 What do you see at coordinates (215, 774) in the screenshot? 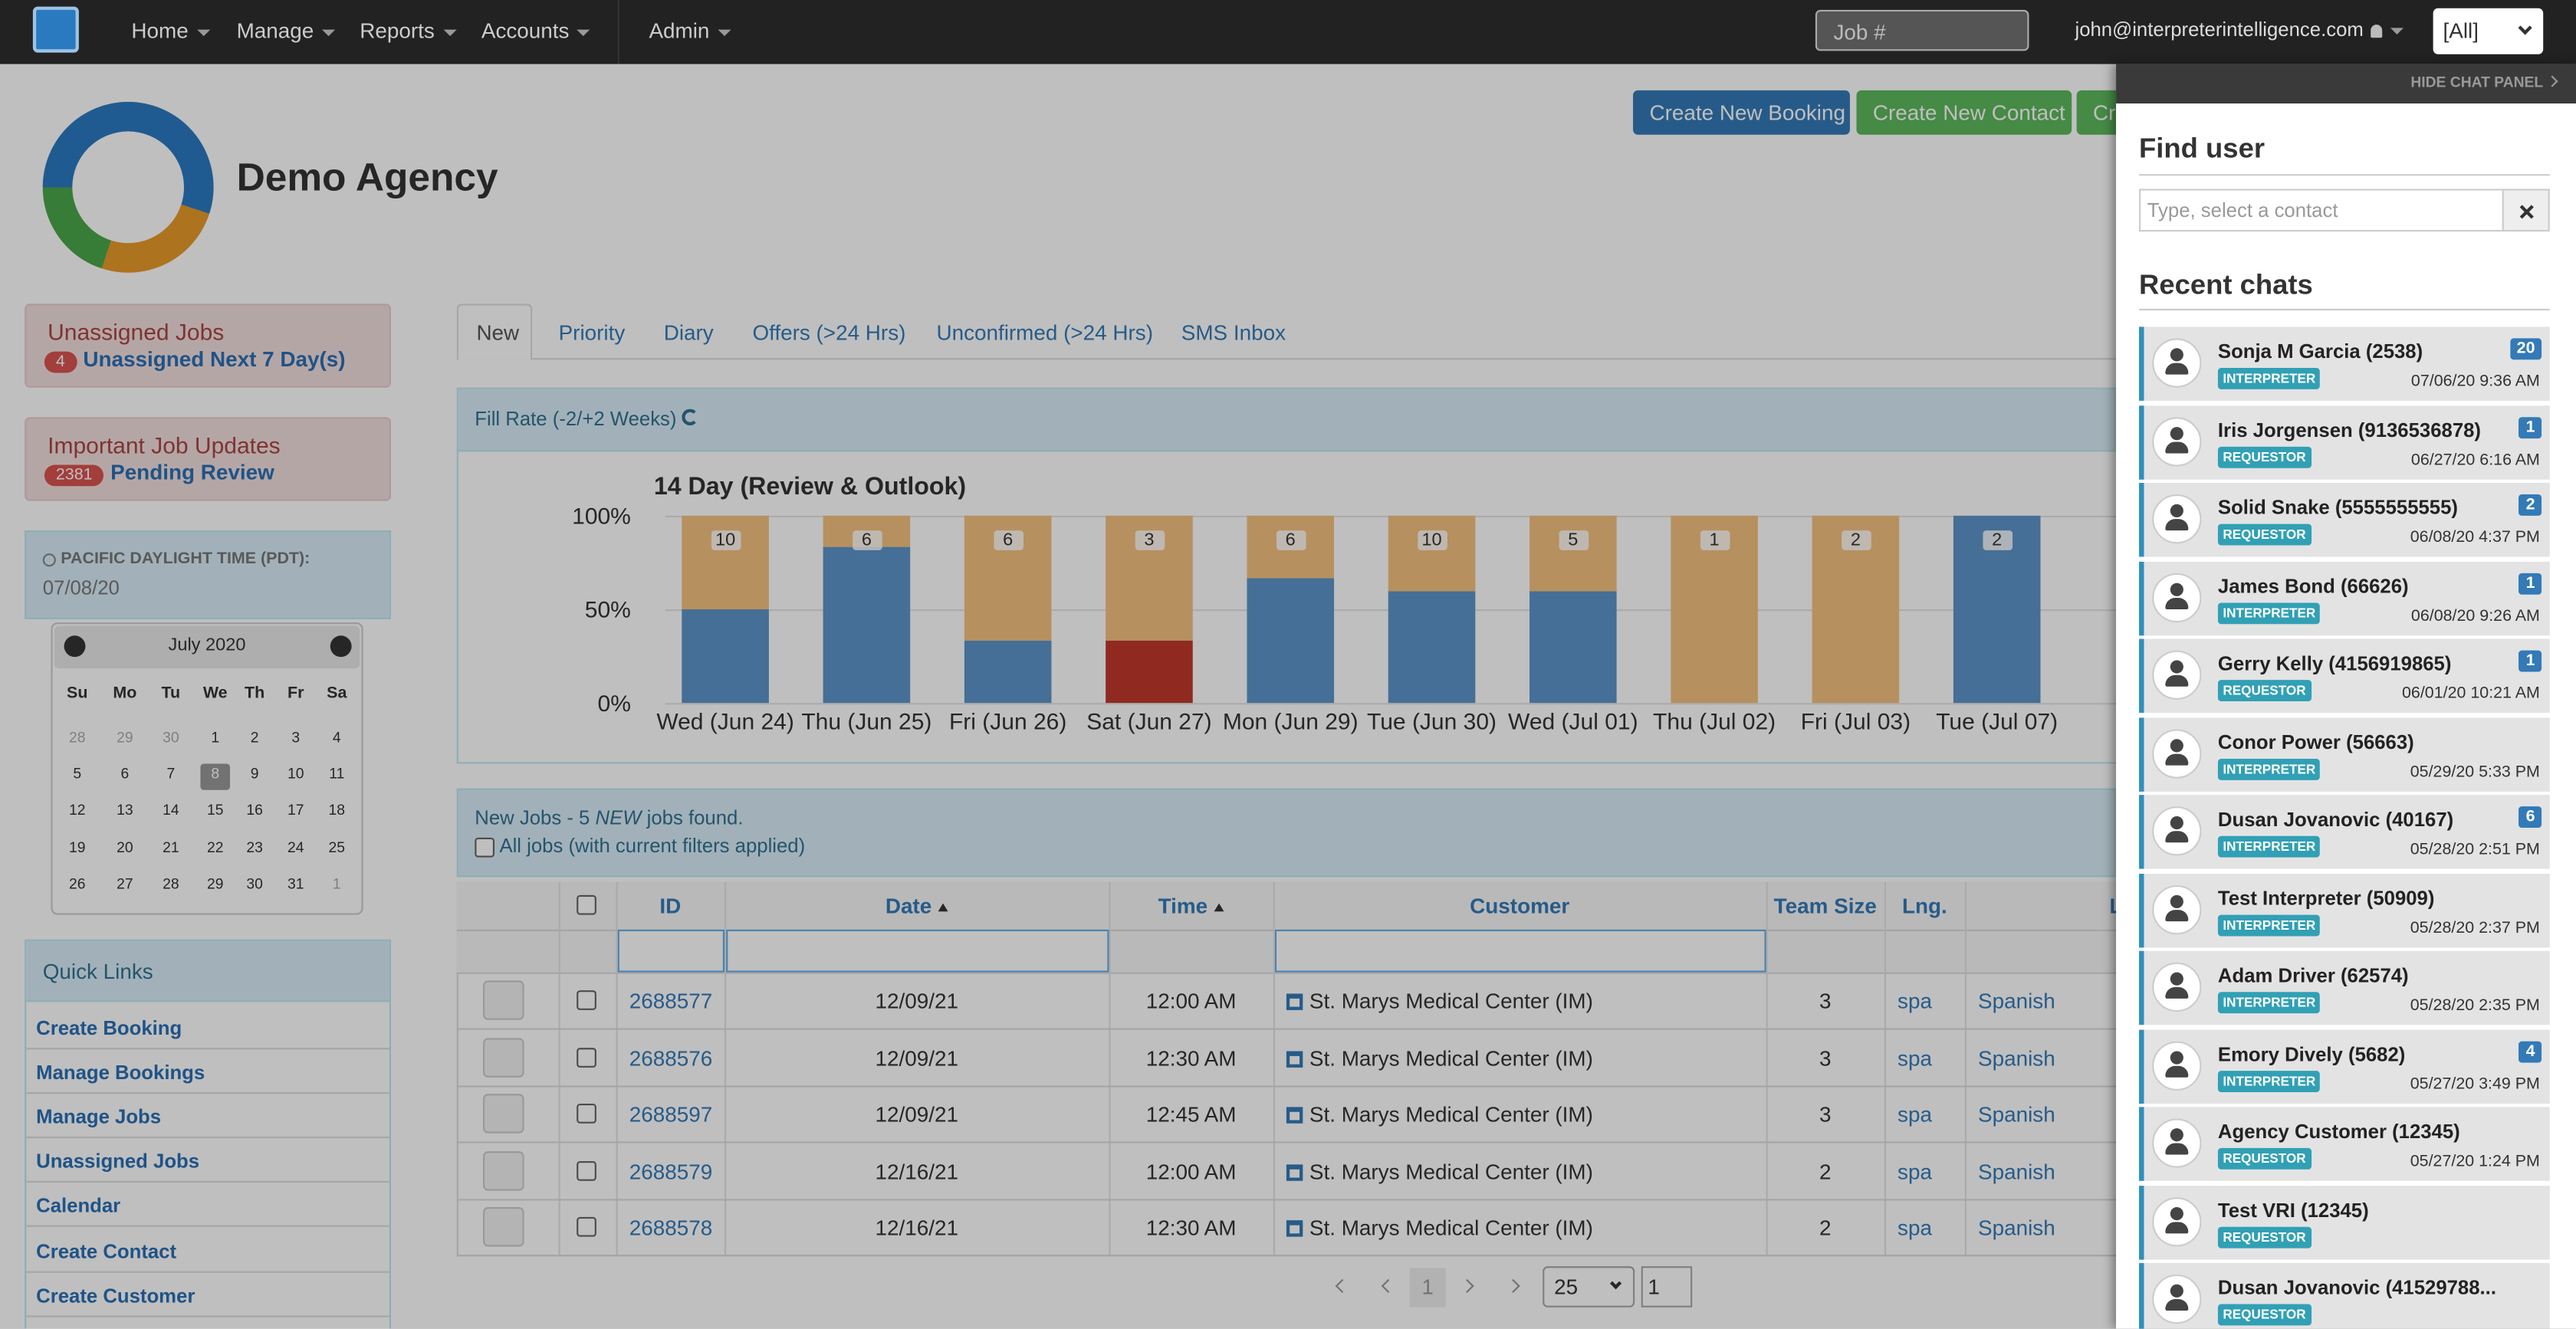
I see `calendar-day: 8` at bounding box center [215, 774].